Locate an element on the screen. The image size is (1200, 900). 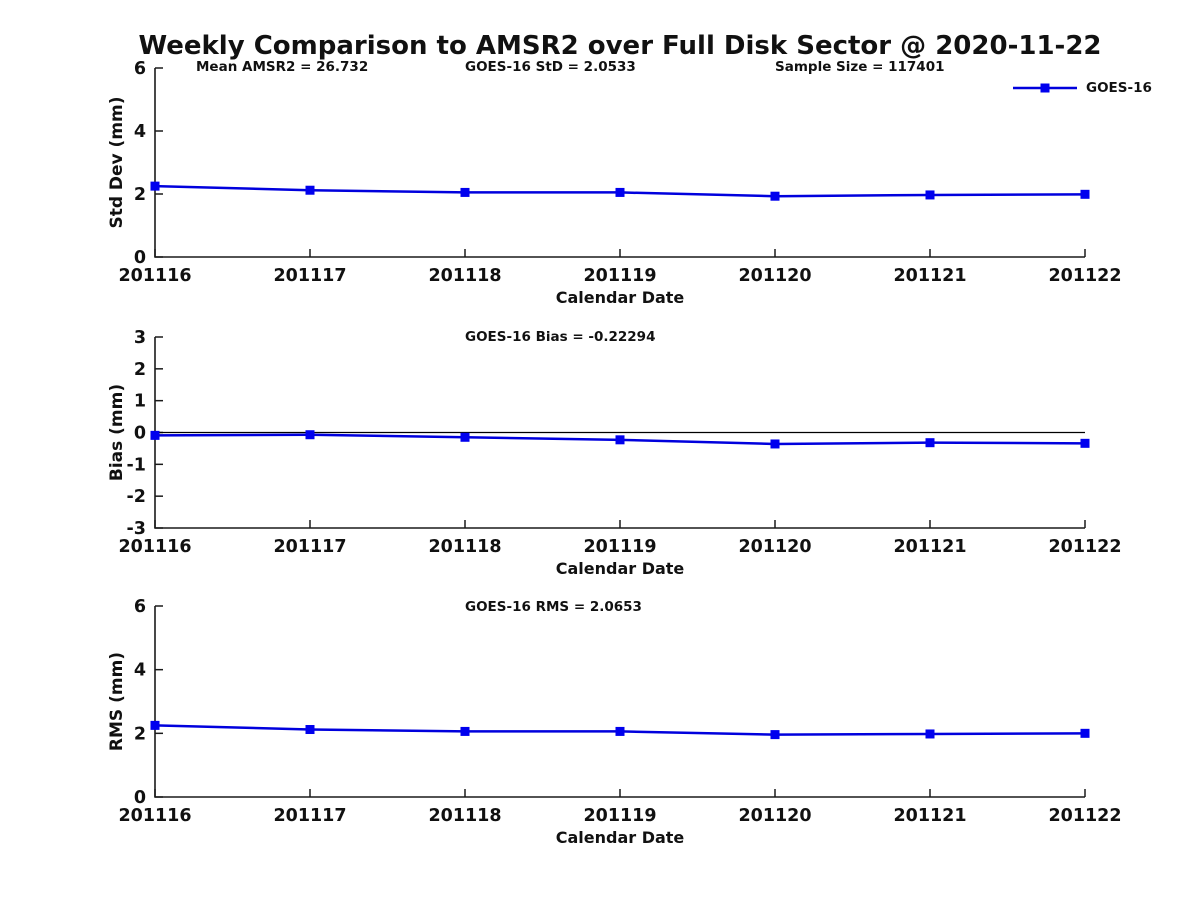
legend-marker is located at coordinates (1045, 88).